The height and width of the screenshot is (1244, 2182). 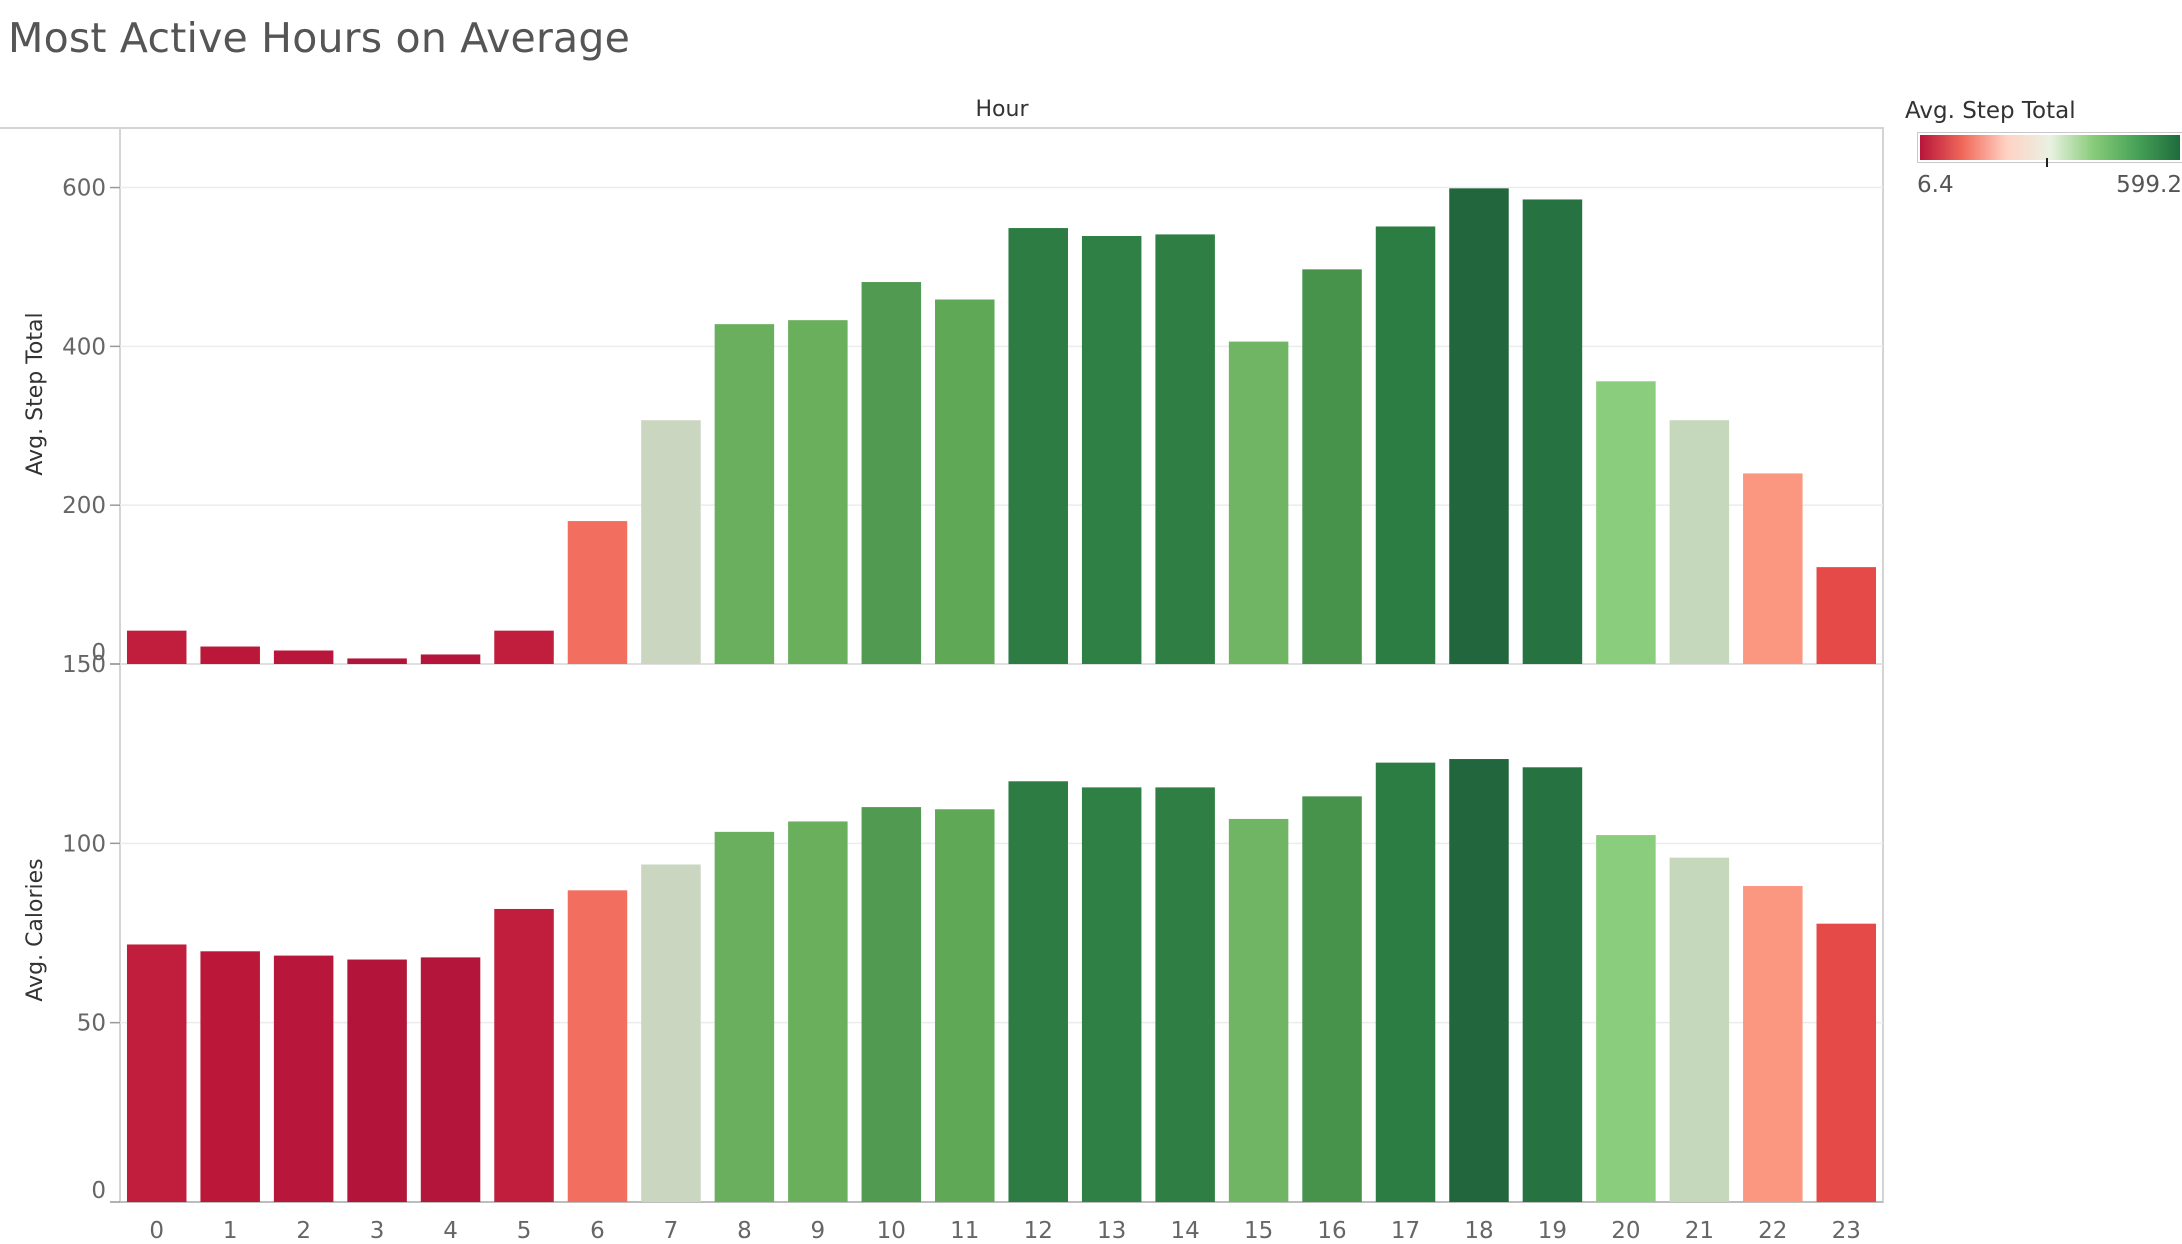 What do you see at coordinates (964, 1231) in the screenshot?
I see `x-tick-label: 11` at bounding box center [964, 1231].